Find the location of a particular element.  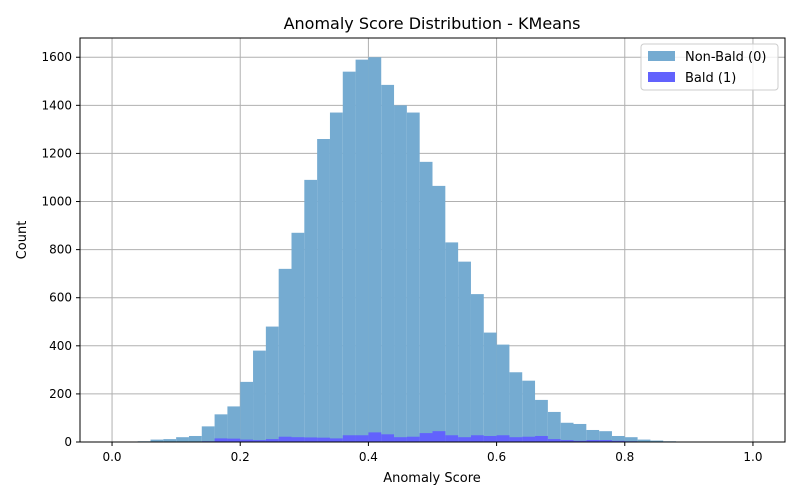

chart-title: Anomaly Score Distribution - KMeans is located at coordinates (432, 23).